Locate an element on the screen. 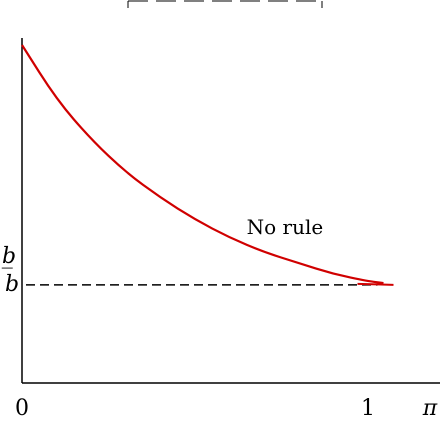  x-tick-label-2: π is located at coordinates (430, 408).